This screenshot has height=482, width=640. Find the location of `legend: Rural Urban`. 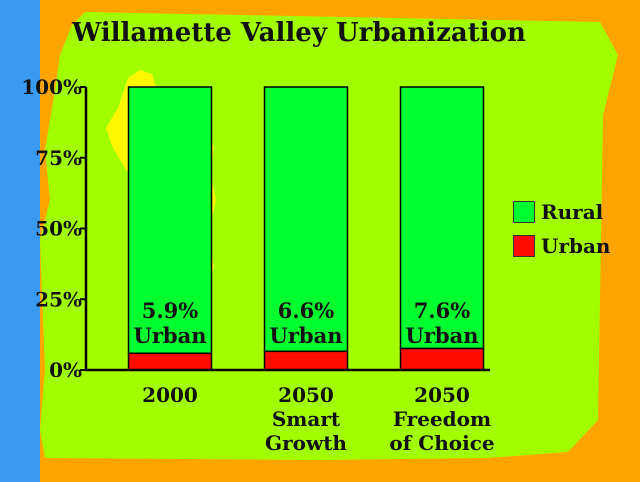

legend: Rural Urban is located at coordinates (561, 229).